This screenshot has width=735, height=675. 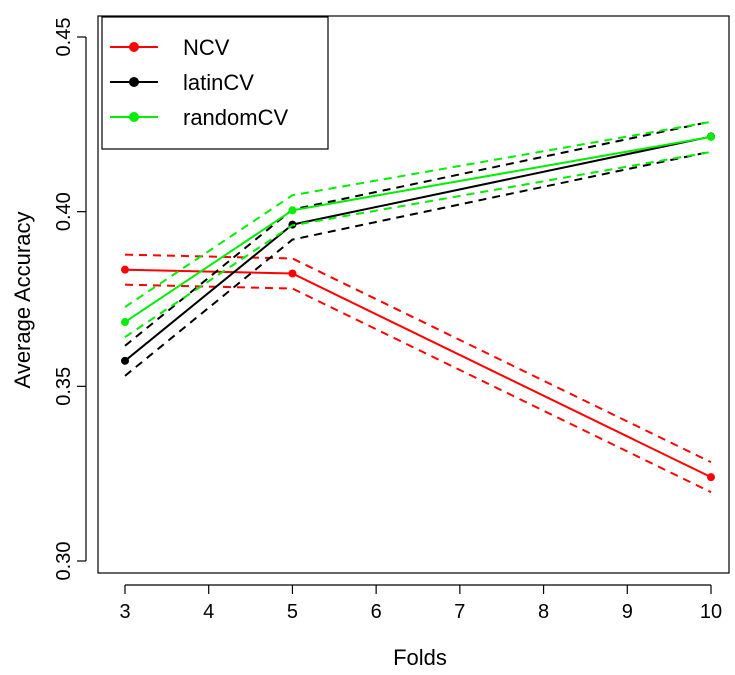 I want to click on x-tick-label: 10, so click(x=711, y=612).